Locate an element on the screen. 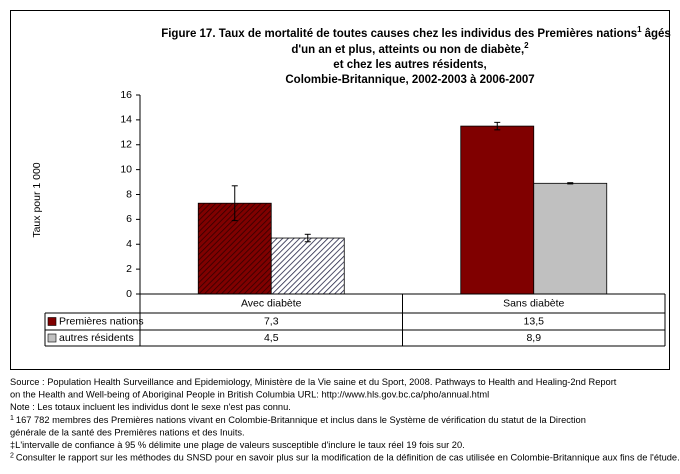  chart-title: et chez les autres résidents, is located at coordinates (409, 65).